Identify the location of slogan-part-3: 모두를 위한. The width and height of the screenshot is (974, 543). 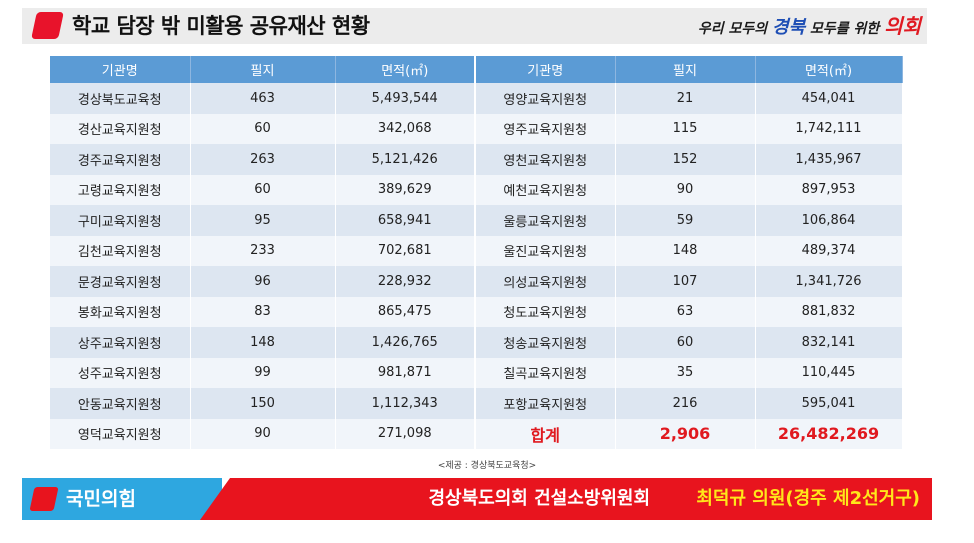
(845, 29).